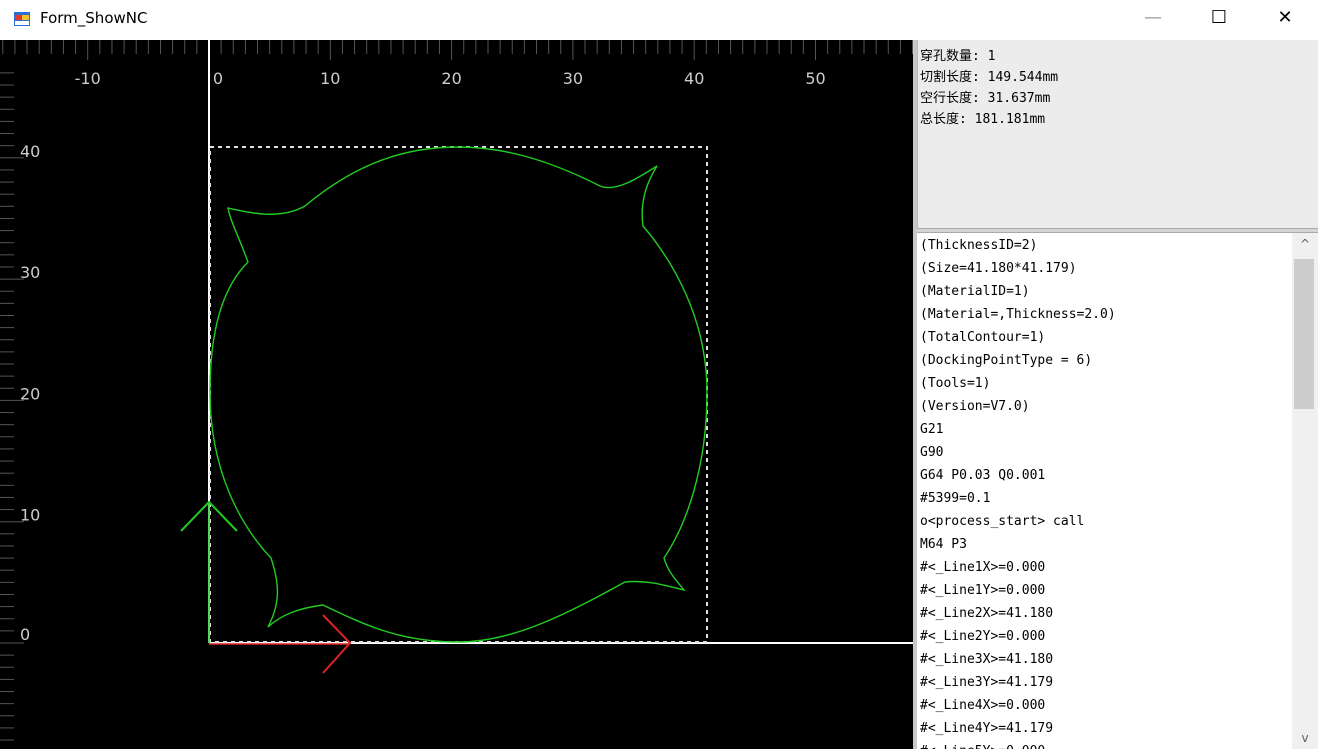 The height and width of the screenshot is (749, 1318). What do you see at coordinates (209, 571) in the screenshot?
I see `y-direction-arrow` at bounding box center [209, 571].